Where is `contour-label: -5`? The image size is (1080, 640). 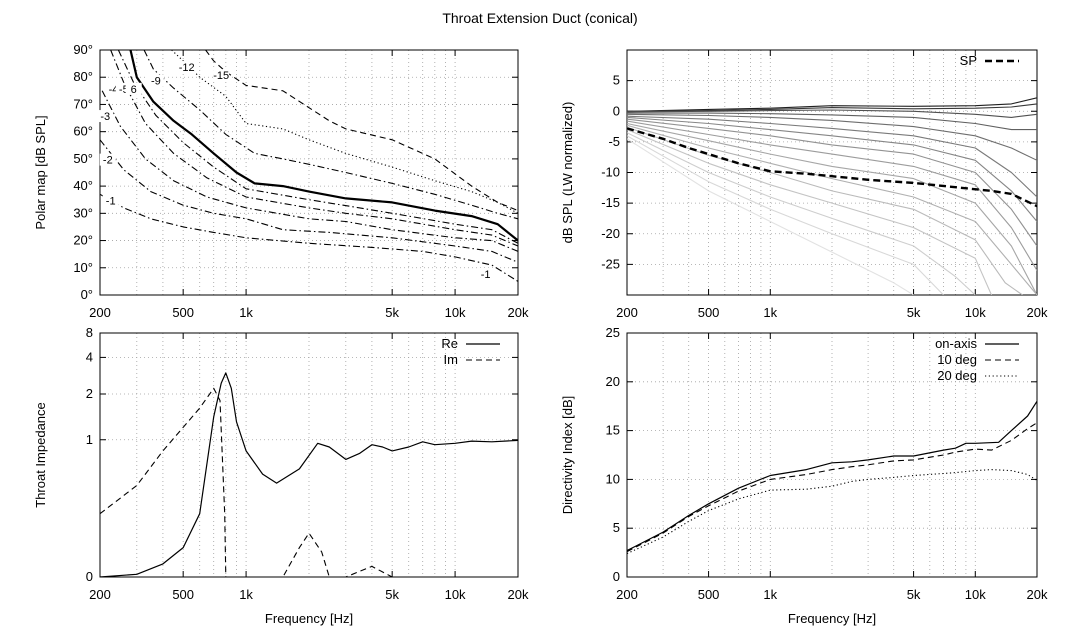 contour-label: -5 is located at coordinates (124, 90).